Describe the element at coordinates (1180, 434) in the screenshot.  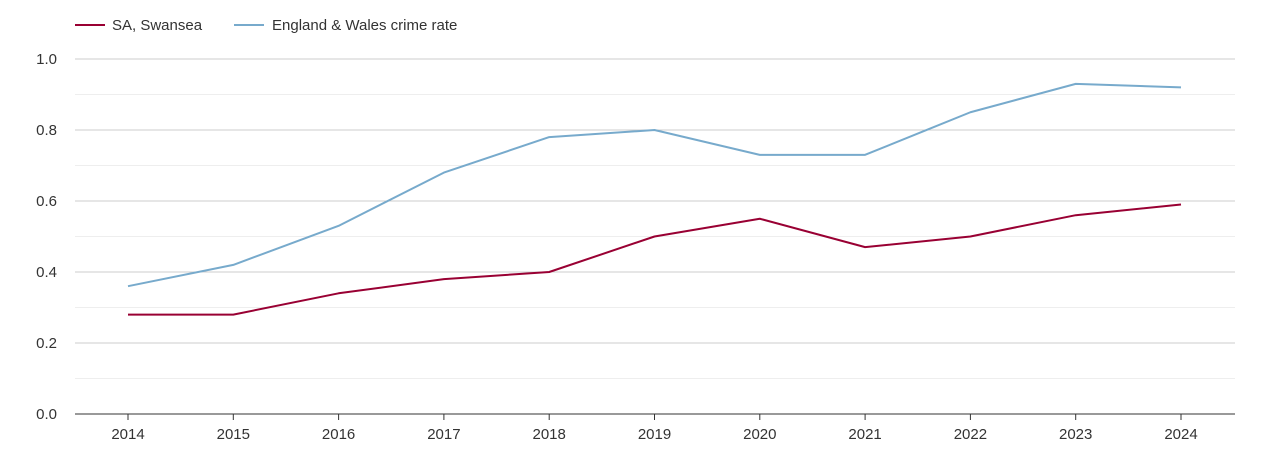
I see `x-tick-label: 2024` at that location.